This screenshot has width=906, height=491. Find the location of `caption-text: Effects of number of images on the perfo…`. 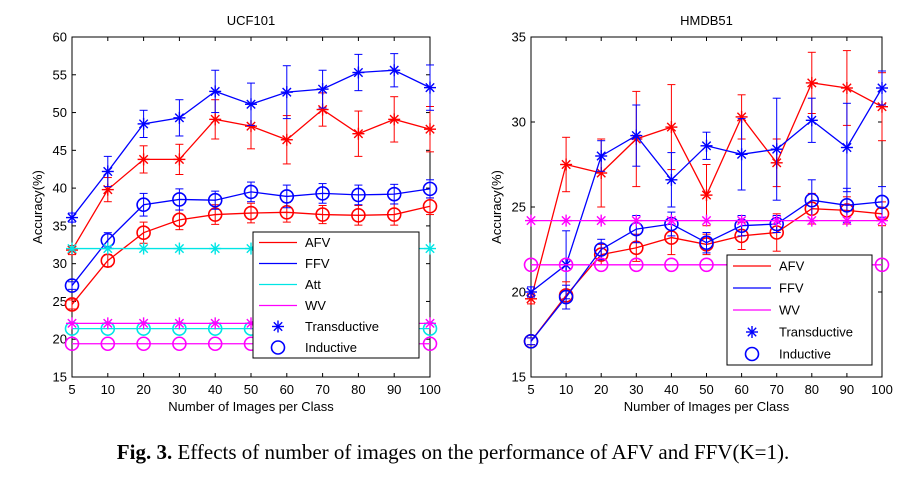

caption-text: Effects of number of images on the perfo… is located at coordinates (481, 452).